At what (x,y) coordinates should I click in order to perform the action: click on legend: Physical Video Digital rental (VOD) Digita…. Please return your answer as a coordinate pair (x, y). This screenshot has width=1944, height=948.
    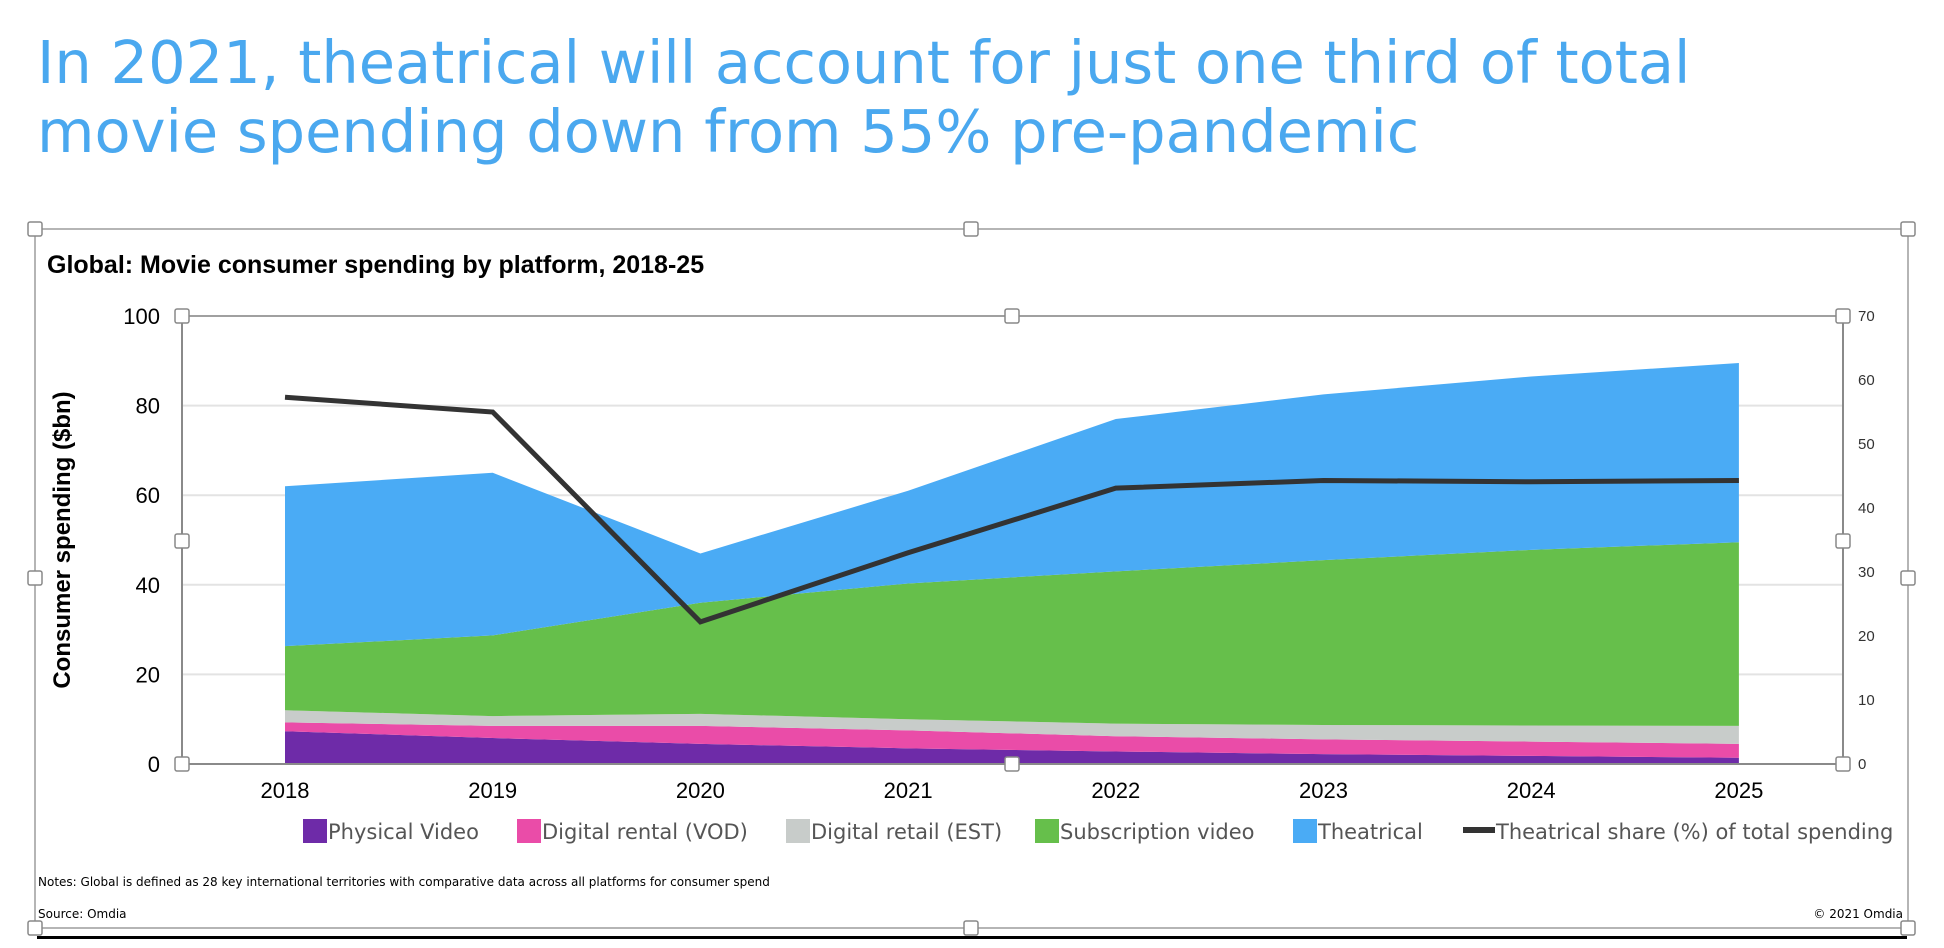
    Looking at the image, I should click on (1098, 831).